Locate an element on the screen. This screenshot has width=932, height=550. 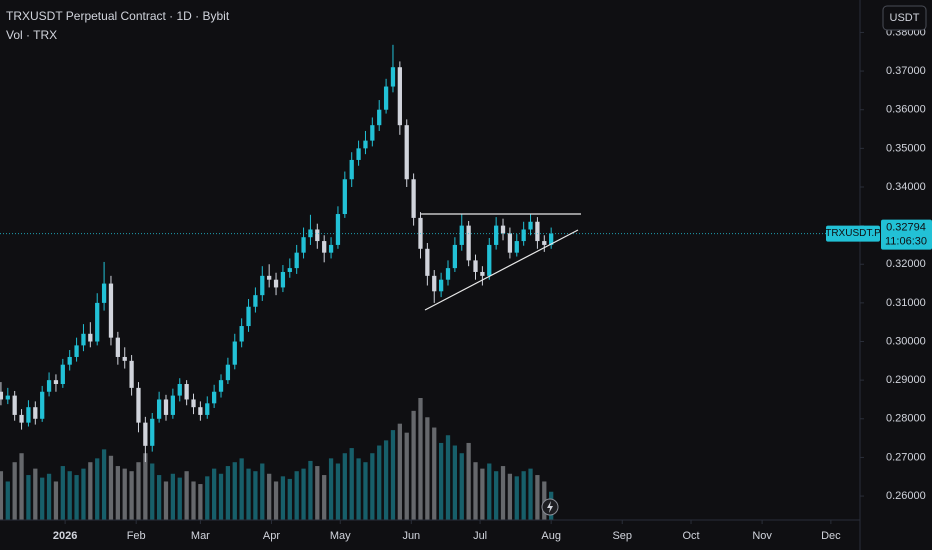
x-tick-label: Nov is located at coordinates (762, 536).